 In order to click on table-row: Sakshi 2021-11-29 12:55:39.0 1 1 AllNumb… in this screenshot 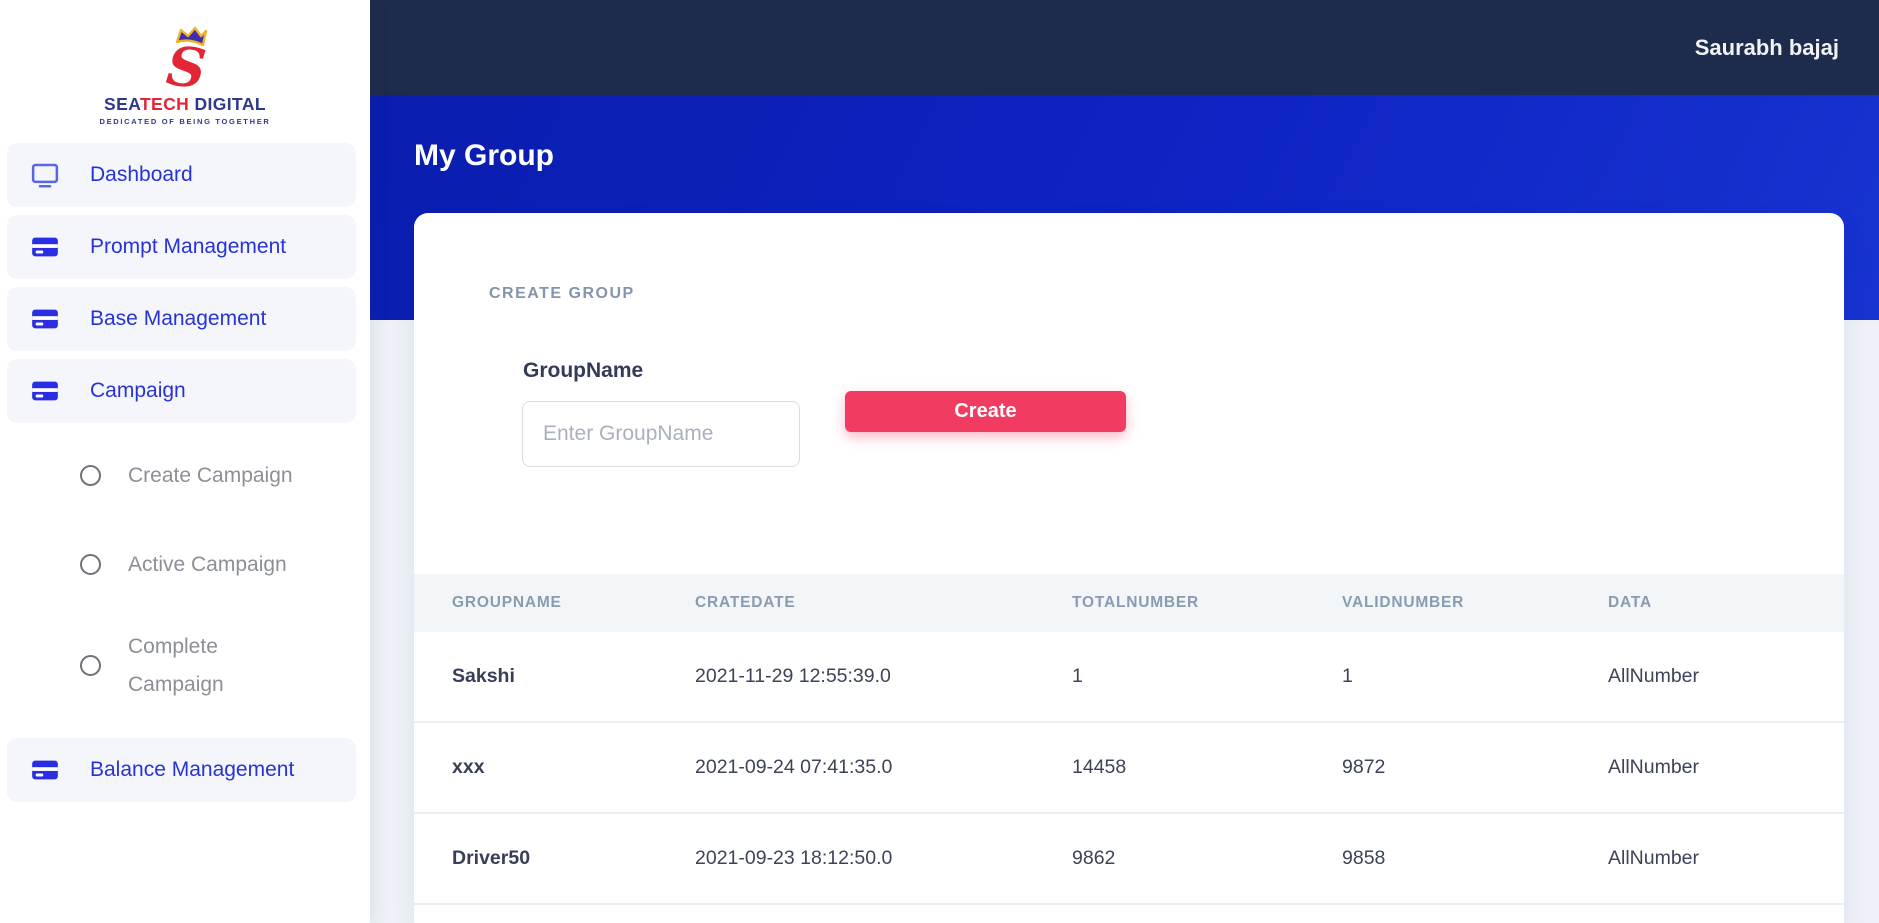, I will do `click(1129, 677)`.